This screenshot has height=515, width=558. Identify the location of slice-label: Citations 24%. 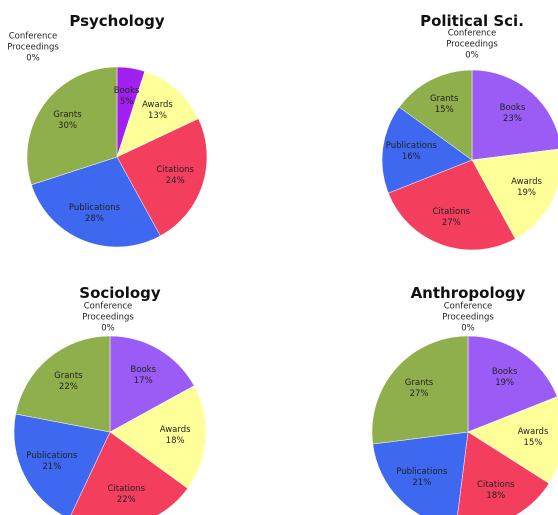
(175, 176).